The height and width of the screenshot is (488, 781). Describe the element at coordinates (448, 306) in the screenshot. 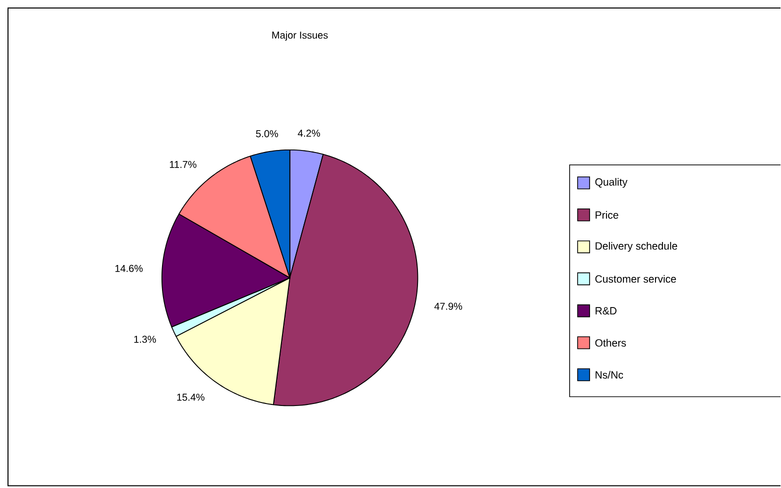

I see `data-label: 47.9%` at that location.